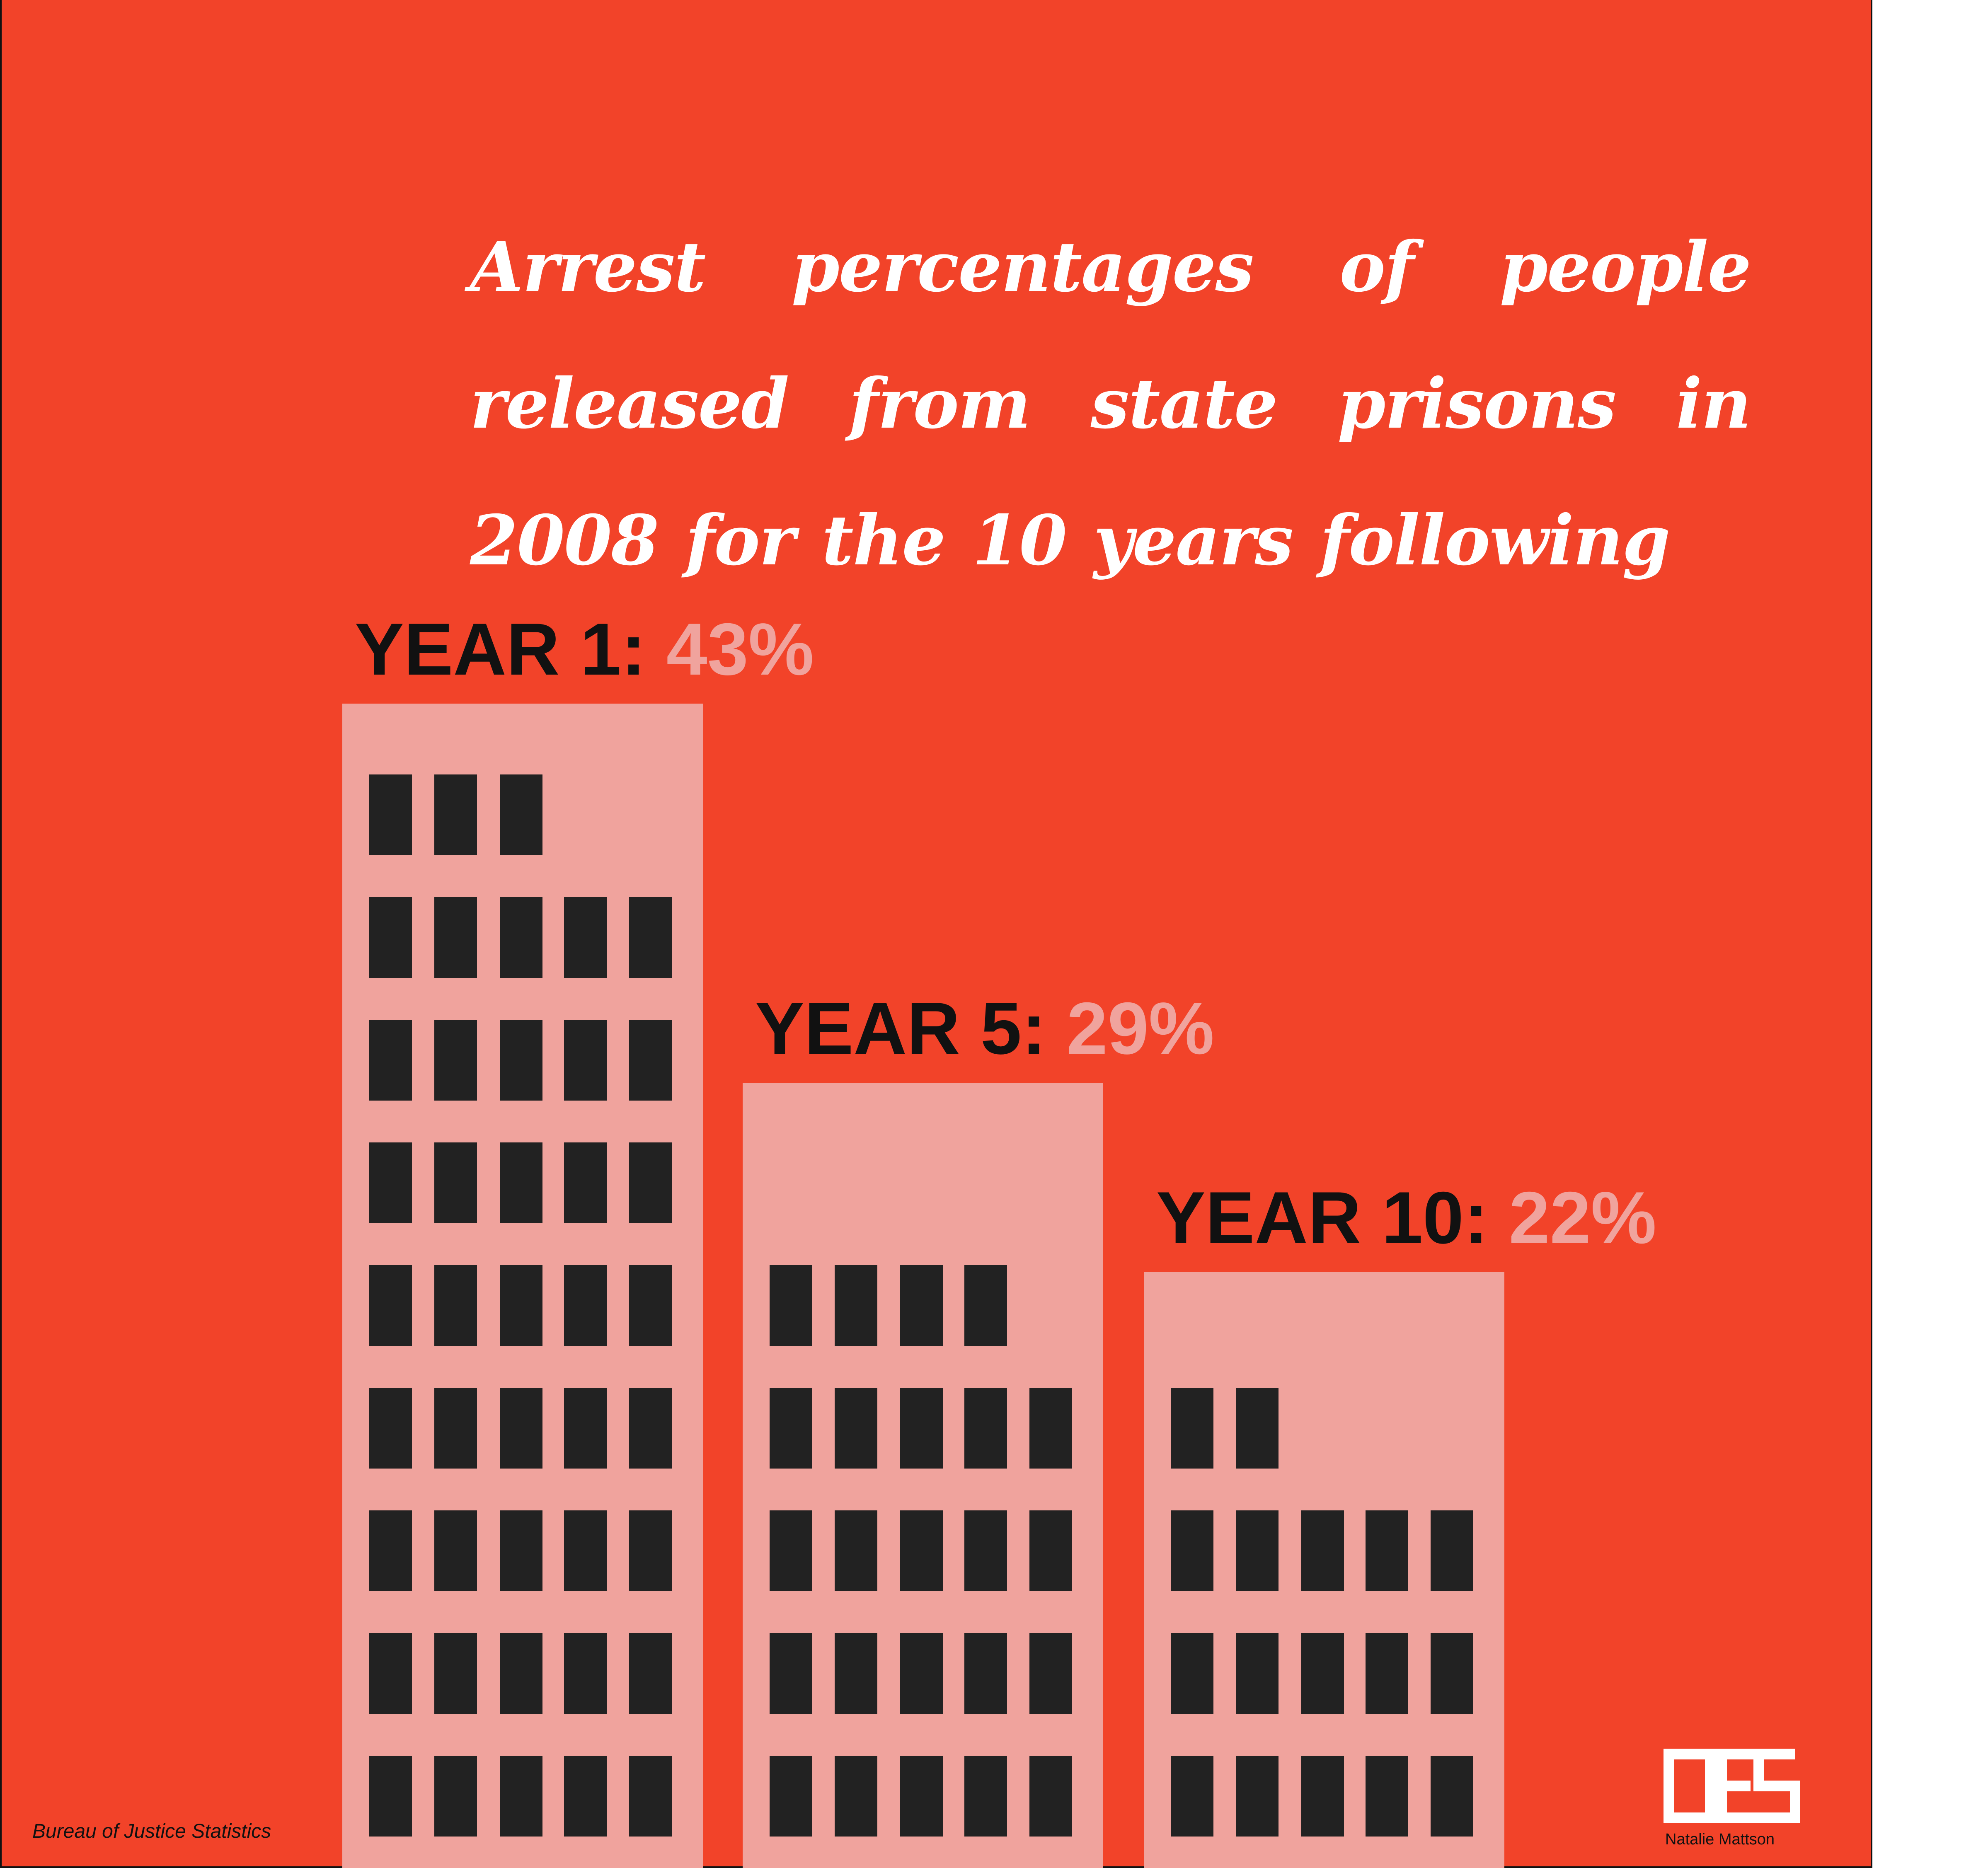 This screenshot has height=1868, width=1988. What do you see at coordinates (511, 649) in the screenshot?
I see `category-label: YEAR 1:` at bounding box center [511, 649].